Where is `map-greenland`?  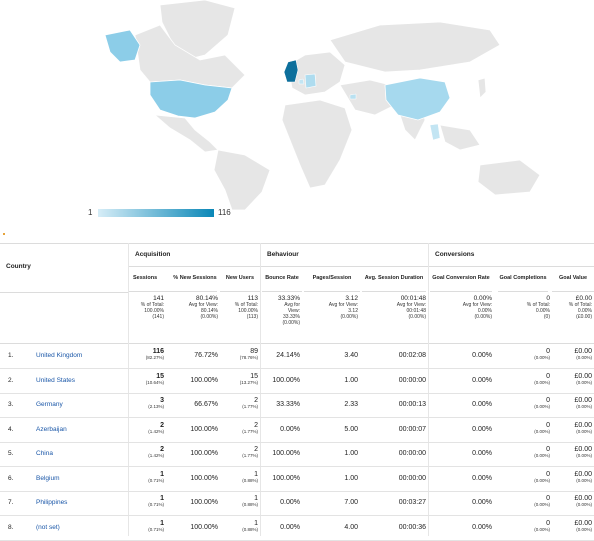 map-greenland is located at coordinates (197, 30).